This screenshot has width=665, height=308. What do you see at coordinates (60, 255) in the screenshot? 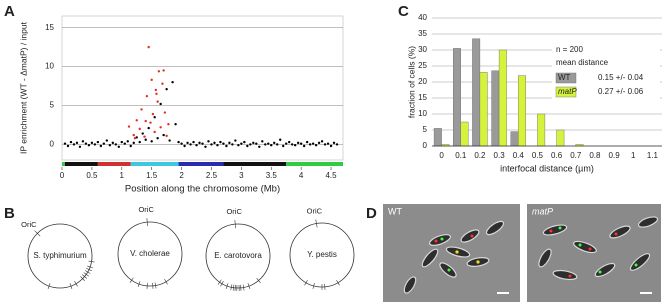
I see `species-name: S. typhimurium` at bounding box center [60, 255].